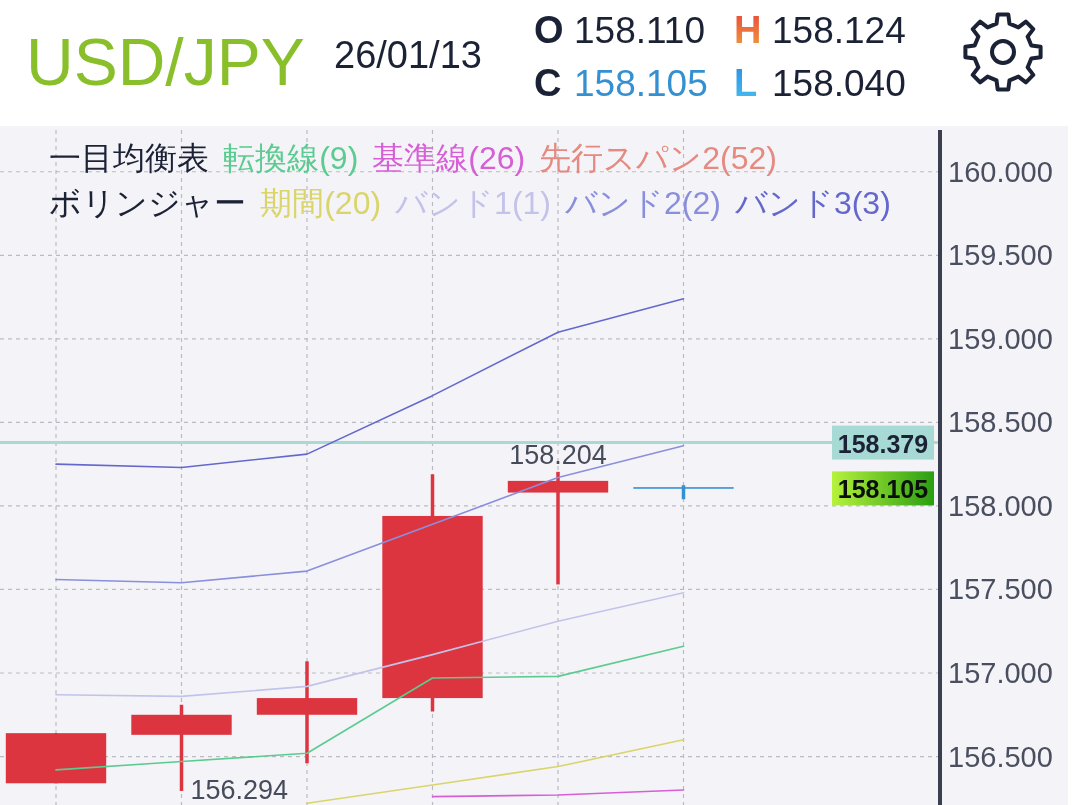 Image resolution: width=1080 pixels, height=805 pixels. I want to click on text: L, so click(746, 83).